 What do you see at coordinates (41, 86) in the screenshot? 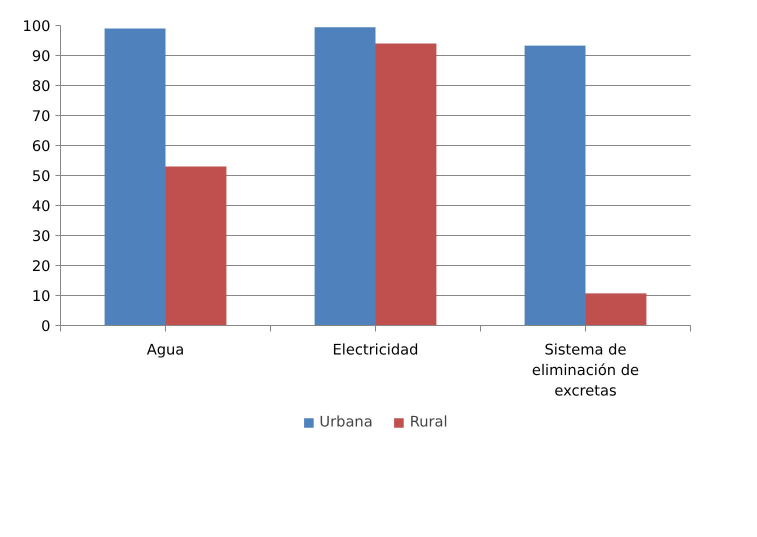
I see `y-tick-label: 80` at bounding box center [41, 86].